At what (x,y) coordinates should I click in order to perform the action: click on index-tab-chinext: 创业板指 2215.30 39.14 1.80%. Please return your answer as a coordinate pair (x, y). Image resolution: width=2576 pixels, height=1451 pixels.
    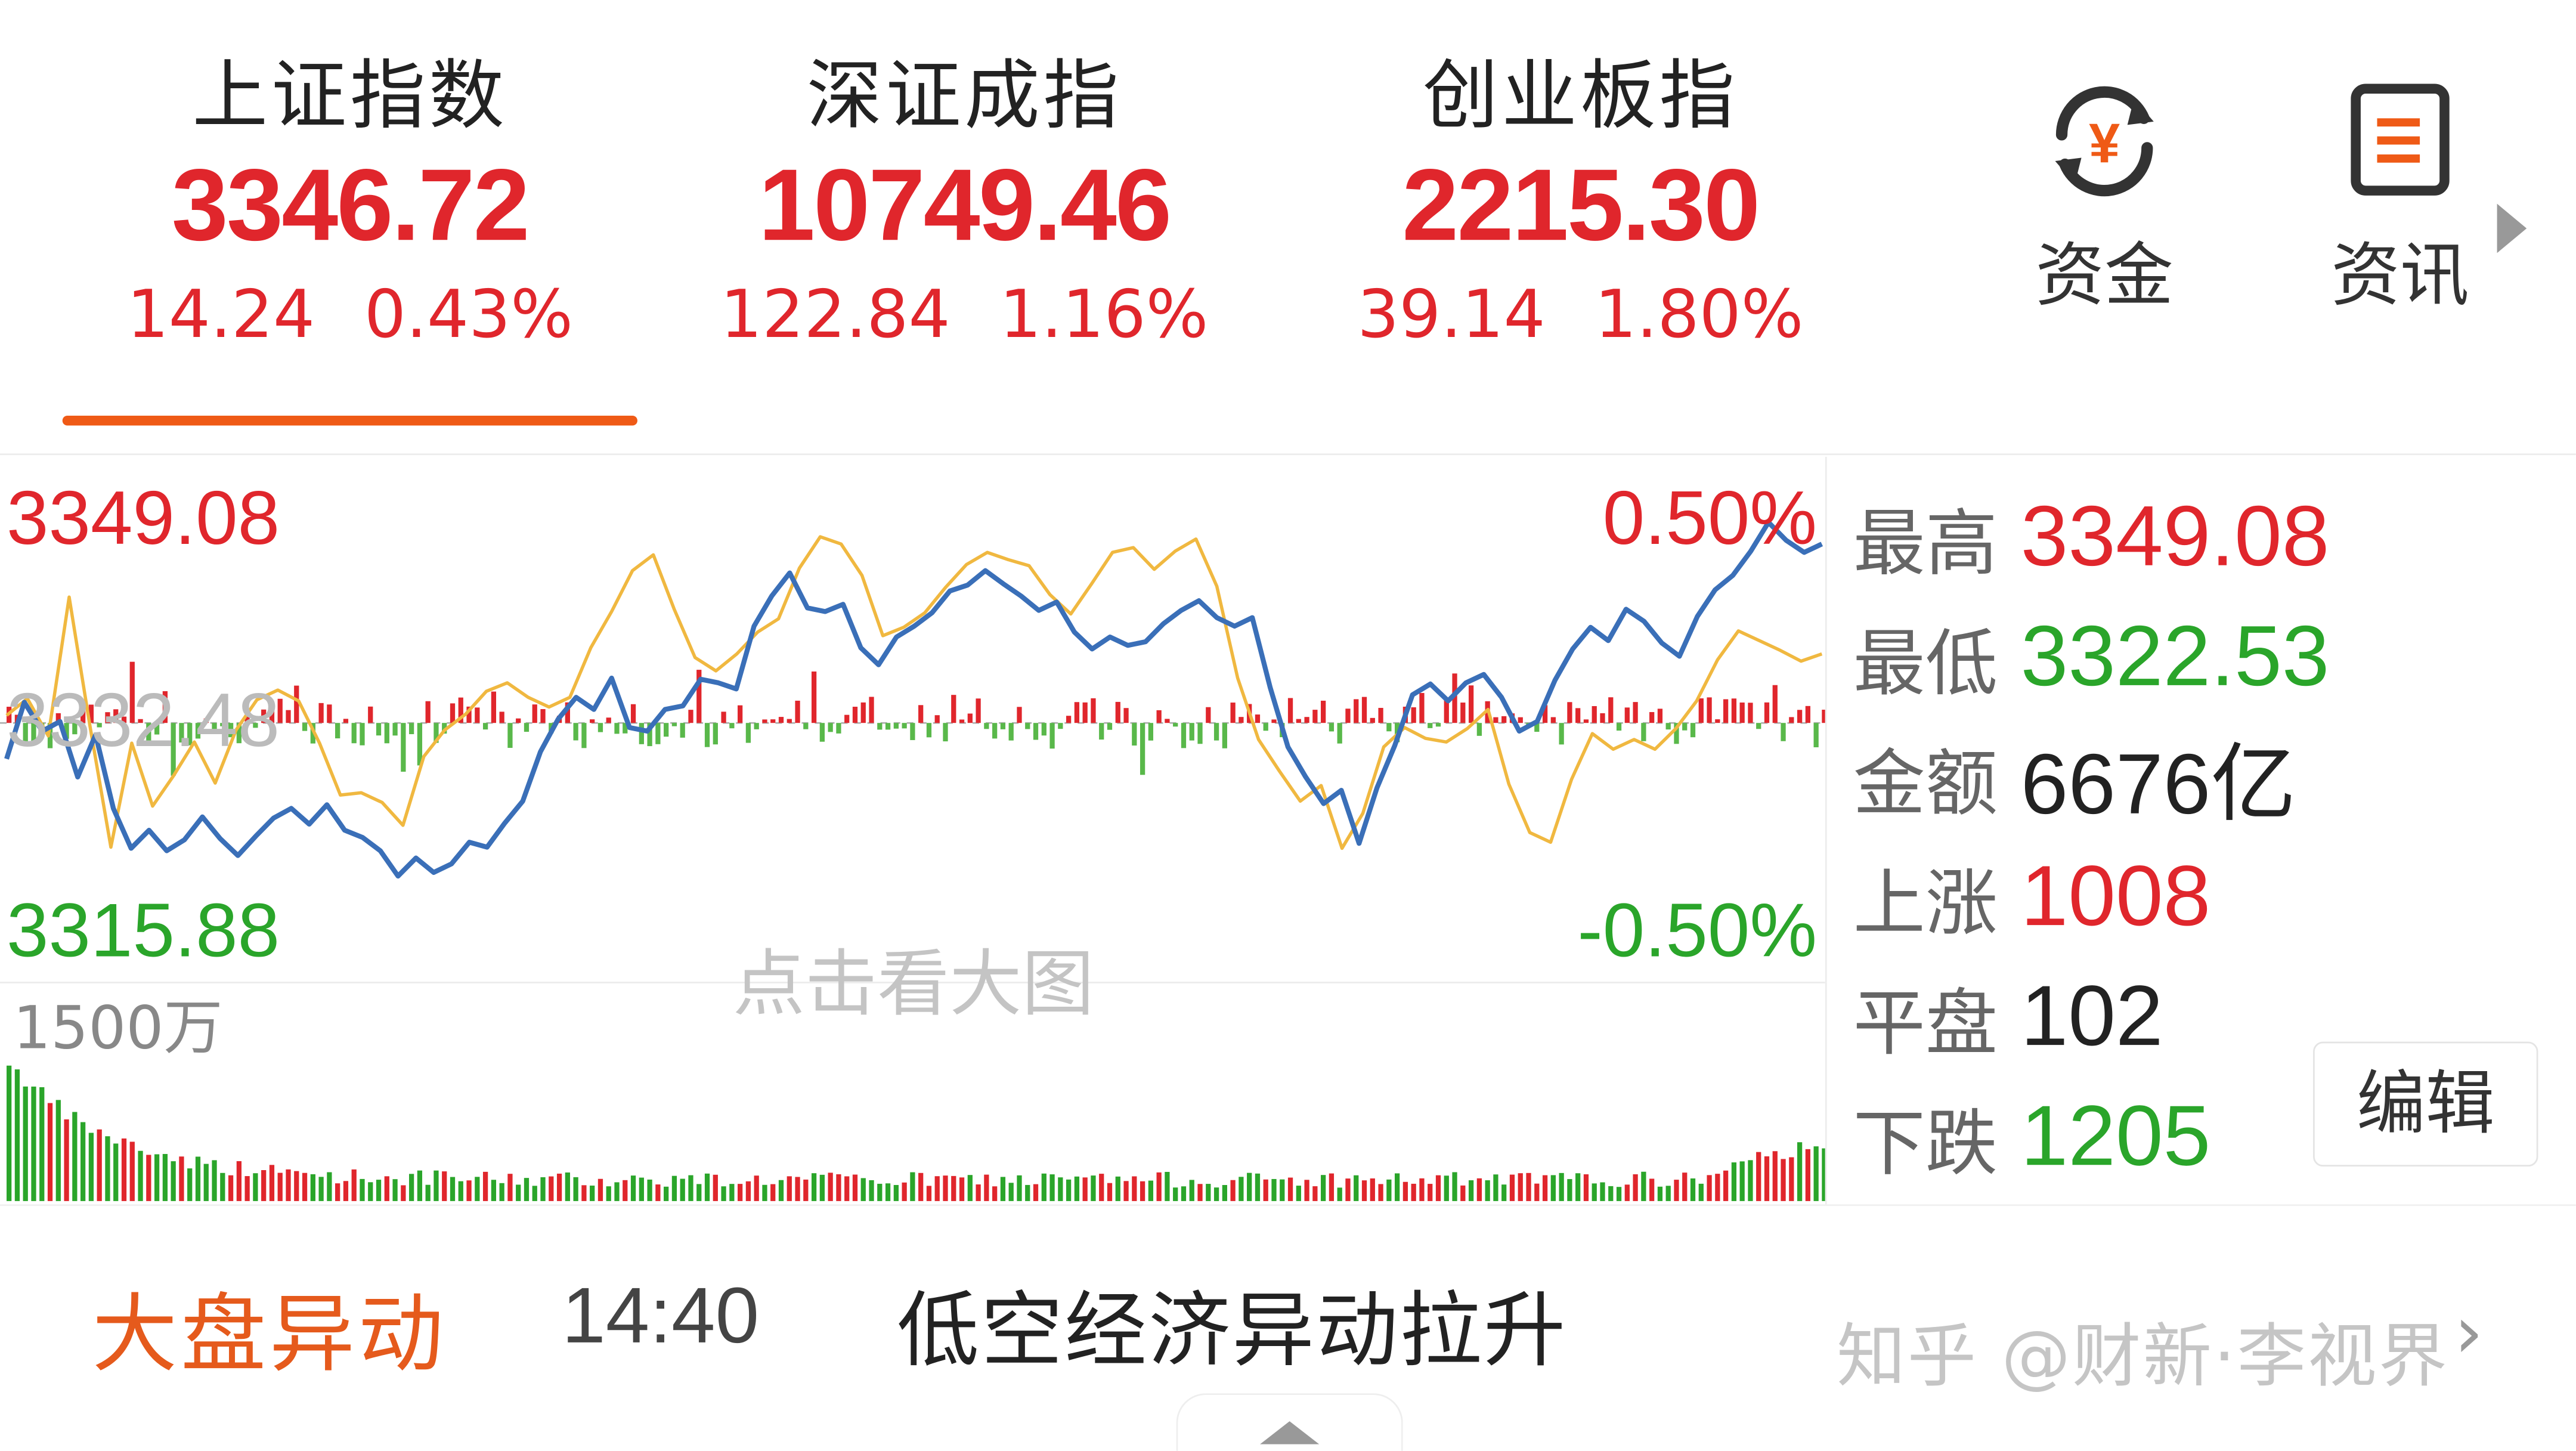
    Looking at the image, I should click on (1580, 203).